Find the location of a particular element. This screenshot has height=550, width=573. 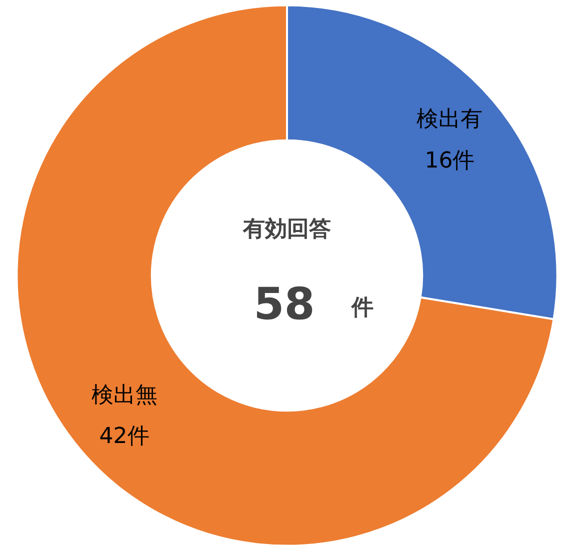

text: 58 is located at coordinates (284, 304).